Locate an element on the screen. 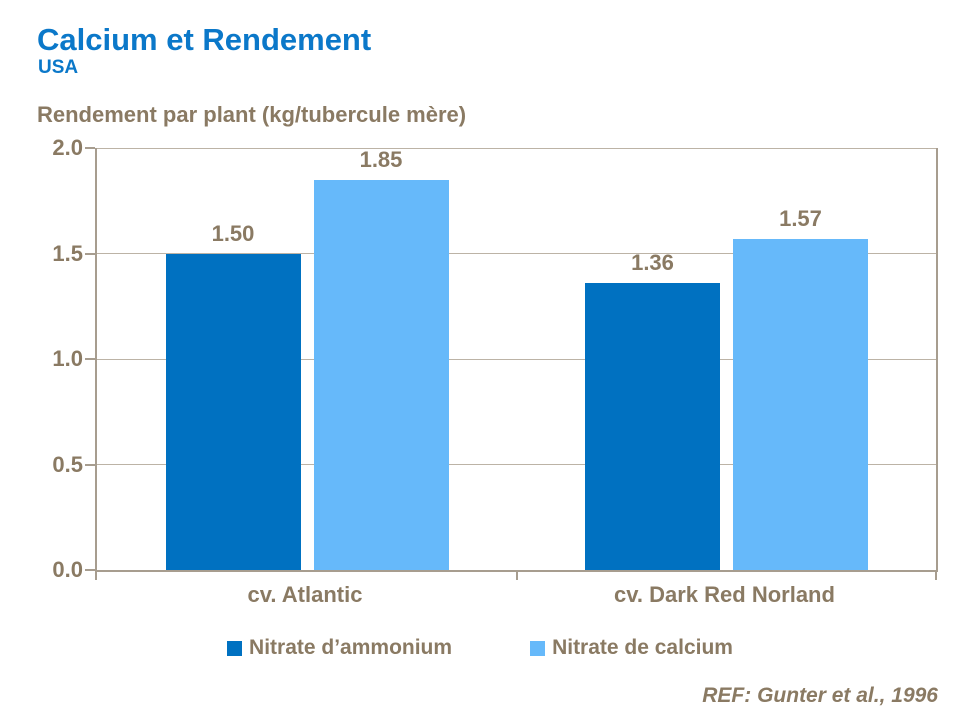  y-axis-tick-label: 1.0 is located at coordinates (67, 358).